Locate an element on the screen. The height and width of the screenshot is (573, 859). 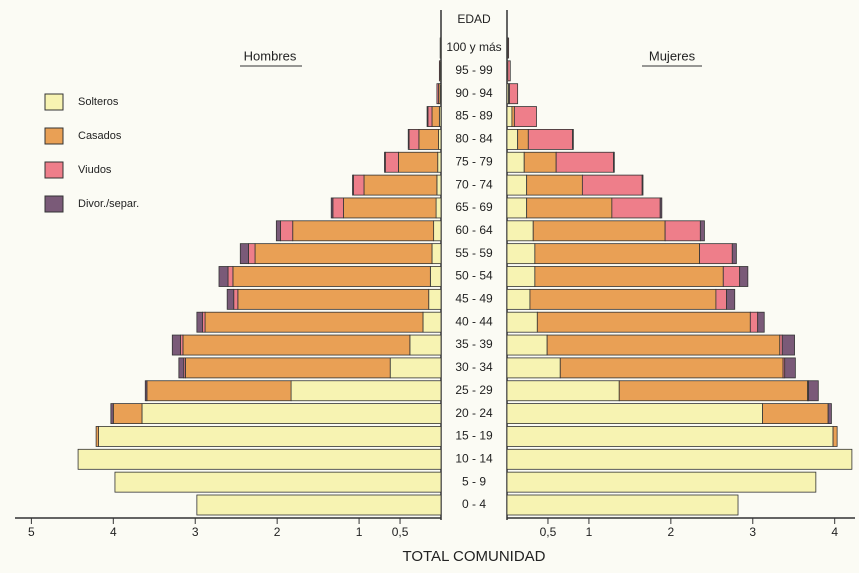
age-label: 0 - 4 is located at coordinates (474, 504).